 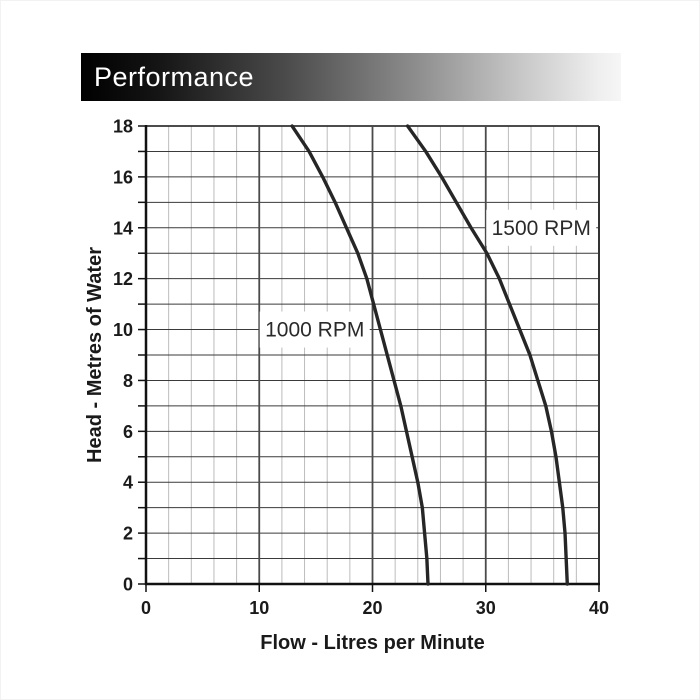 I want to click on y-tick-label: 14, so click(x=123, y=228).